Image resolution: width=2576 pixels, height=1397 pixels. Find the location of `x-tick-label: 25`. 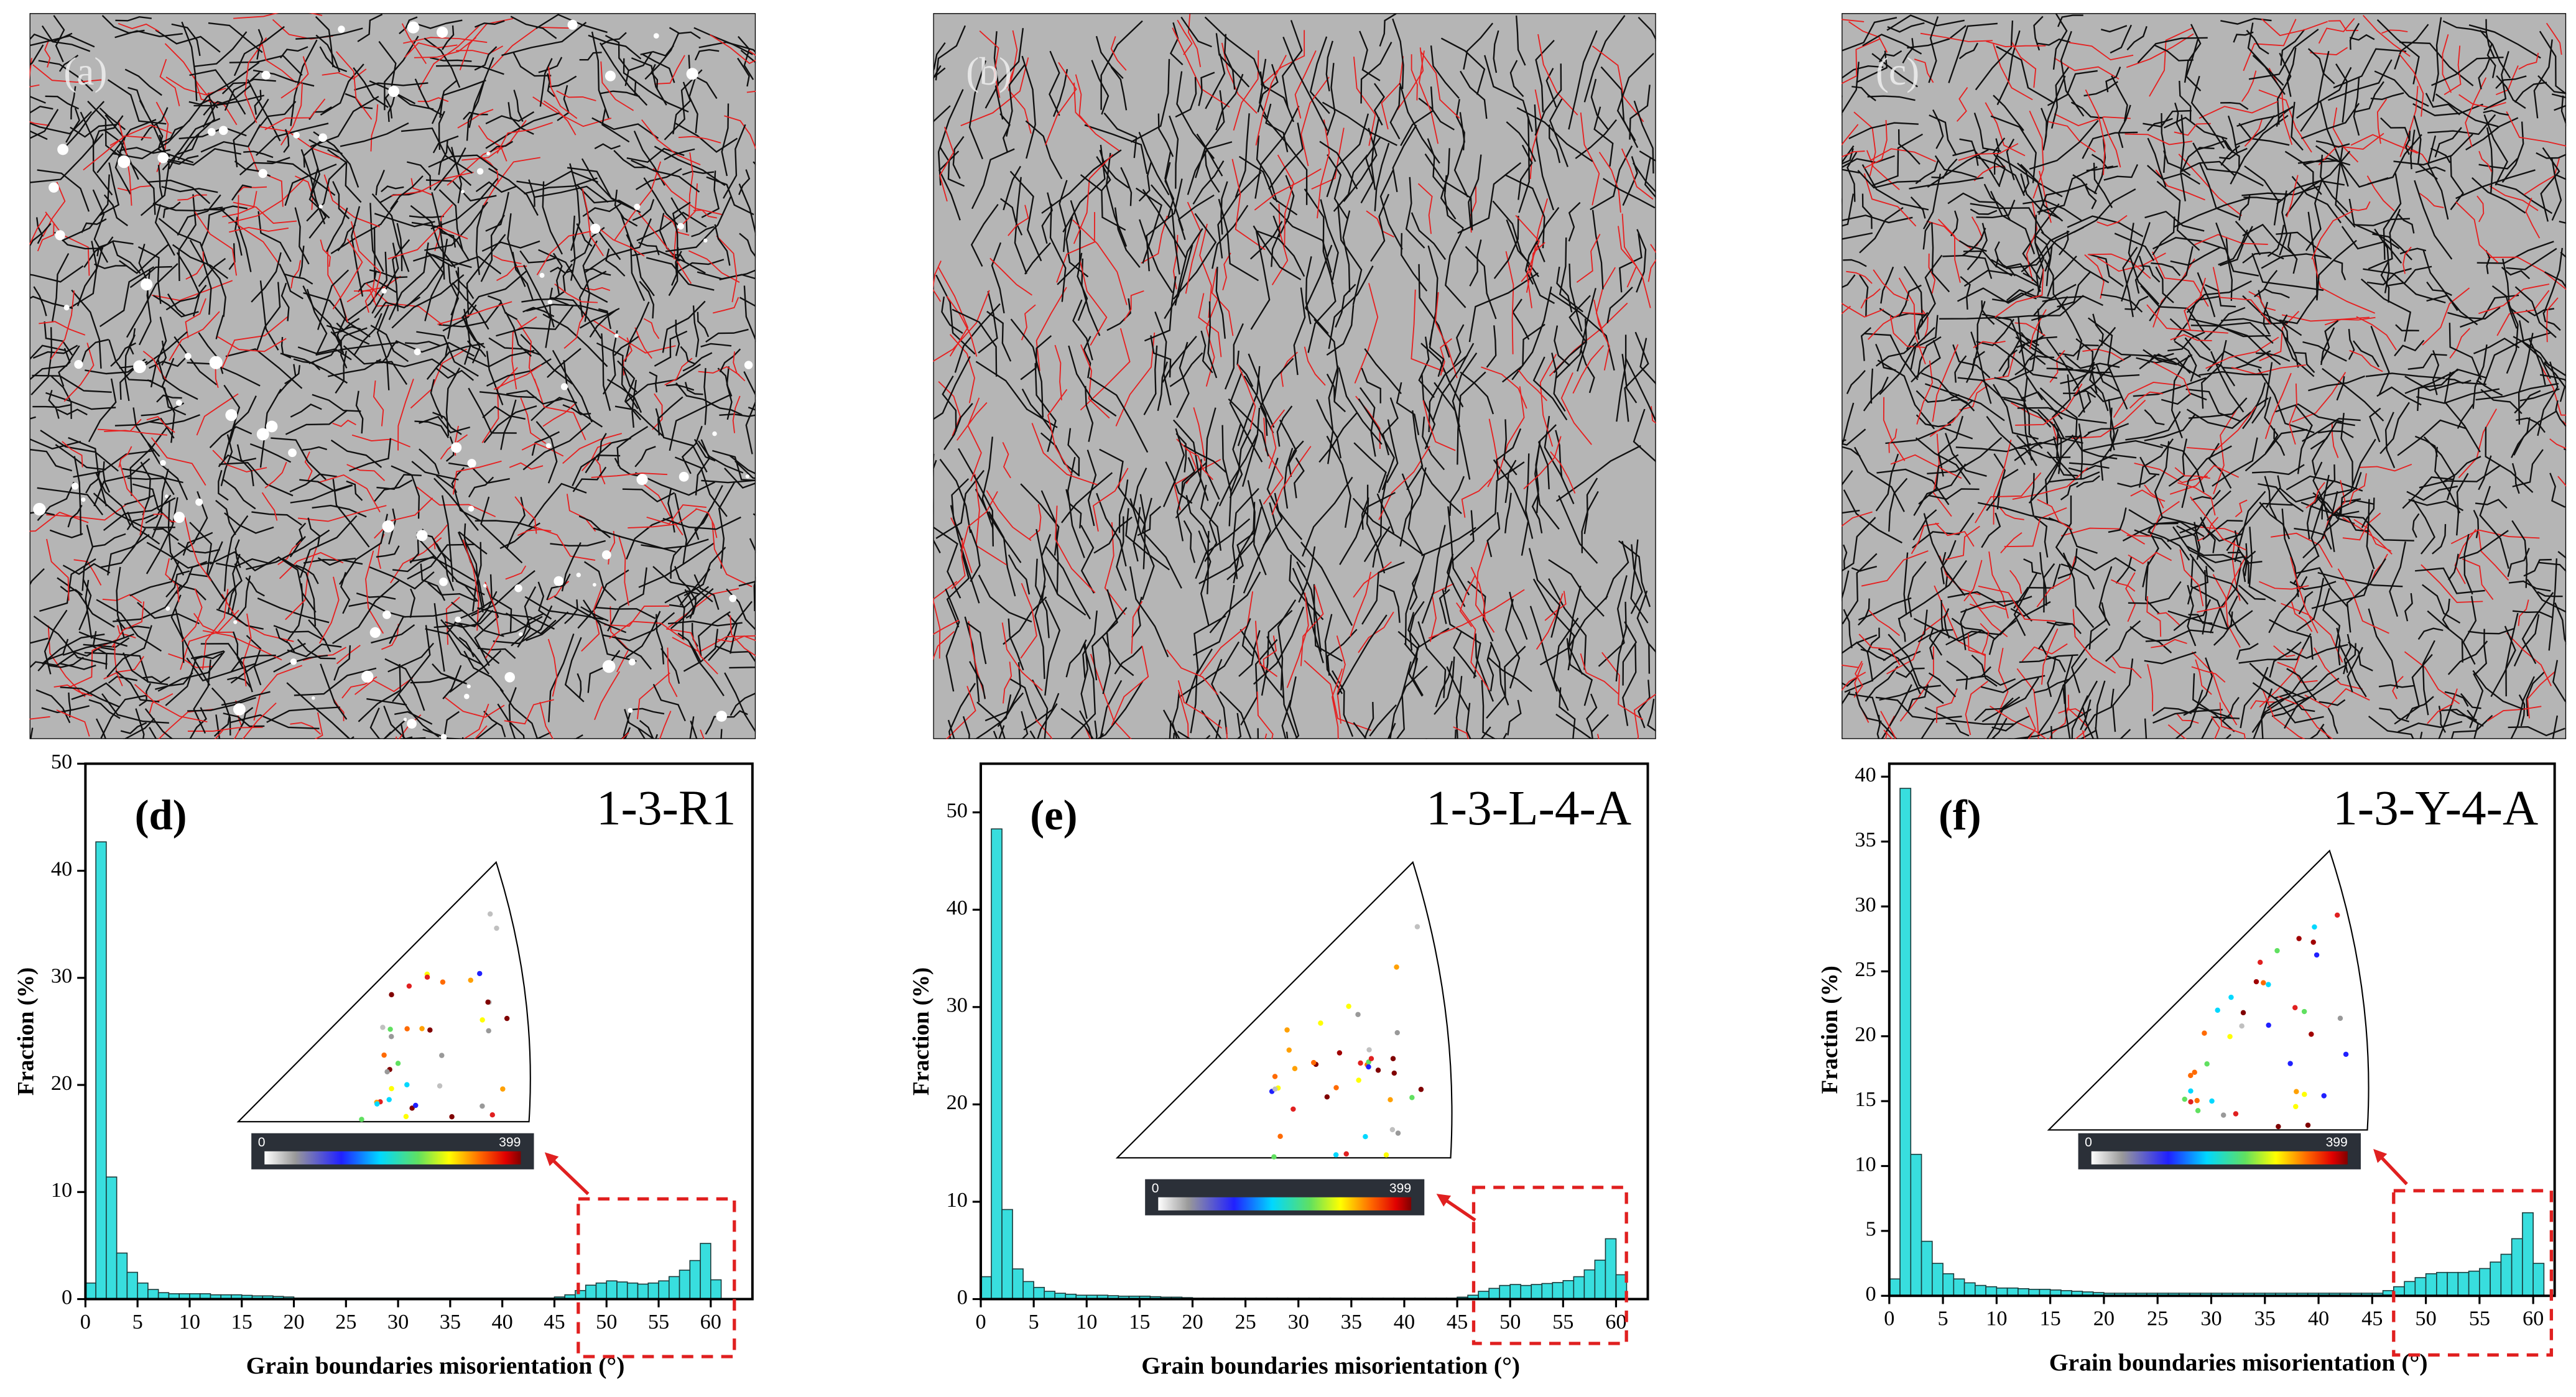

x-tick-label: 25 is located at coordinates (1246, 1322).